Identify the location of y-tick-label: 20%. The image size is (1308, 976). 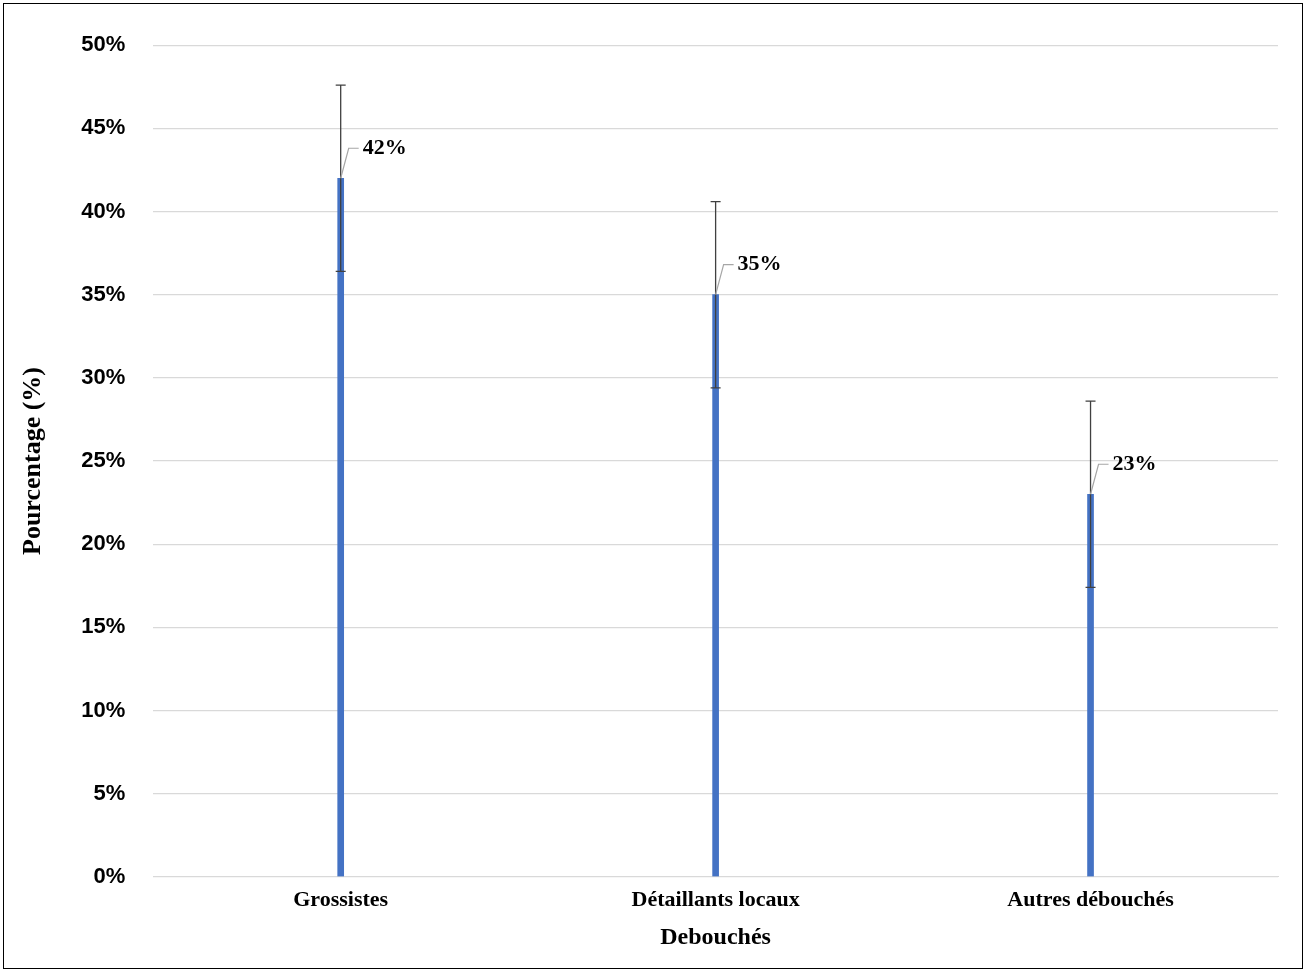
(103, 543).